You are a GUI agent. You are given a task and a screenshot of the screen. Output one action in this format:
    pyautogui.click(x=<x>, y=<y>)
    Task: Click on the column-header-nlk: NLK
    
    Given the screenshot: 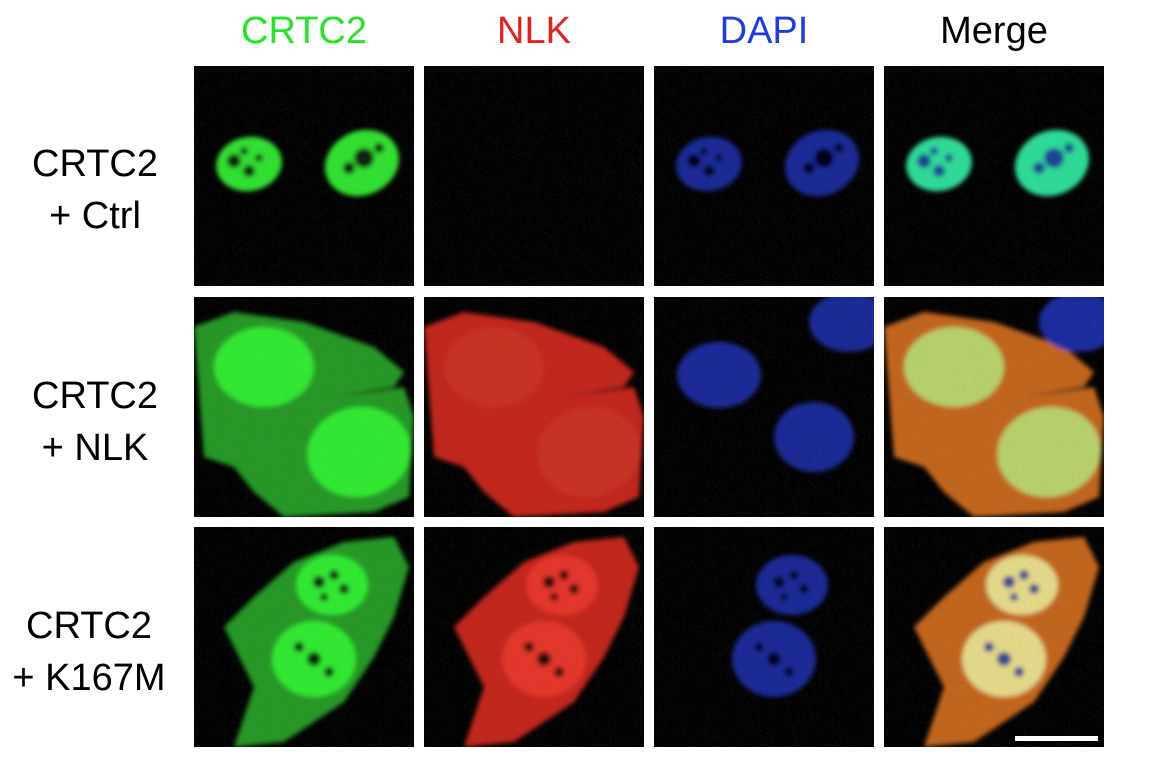 What is the action you would take?
    pyautogui.click(x=534, y=31)
    